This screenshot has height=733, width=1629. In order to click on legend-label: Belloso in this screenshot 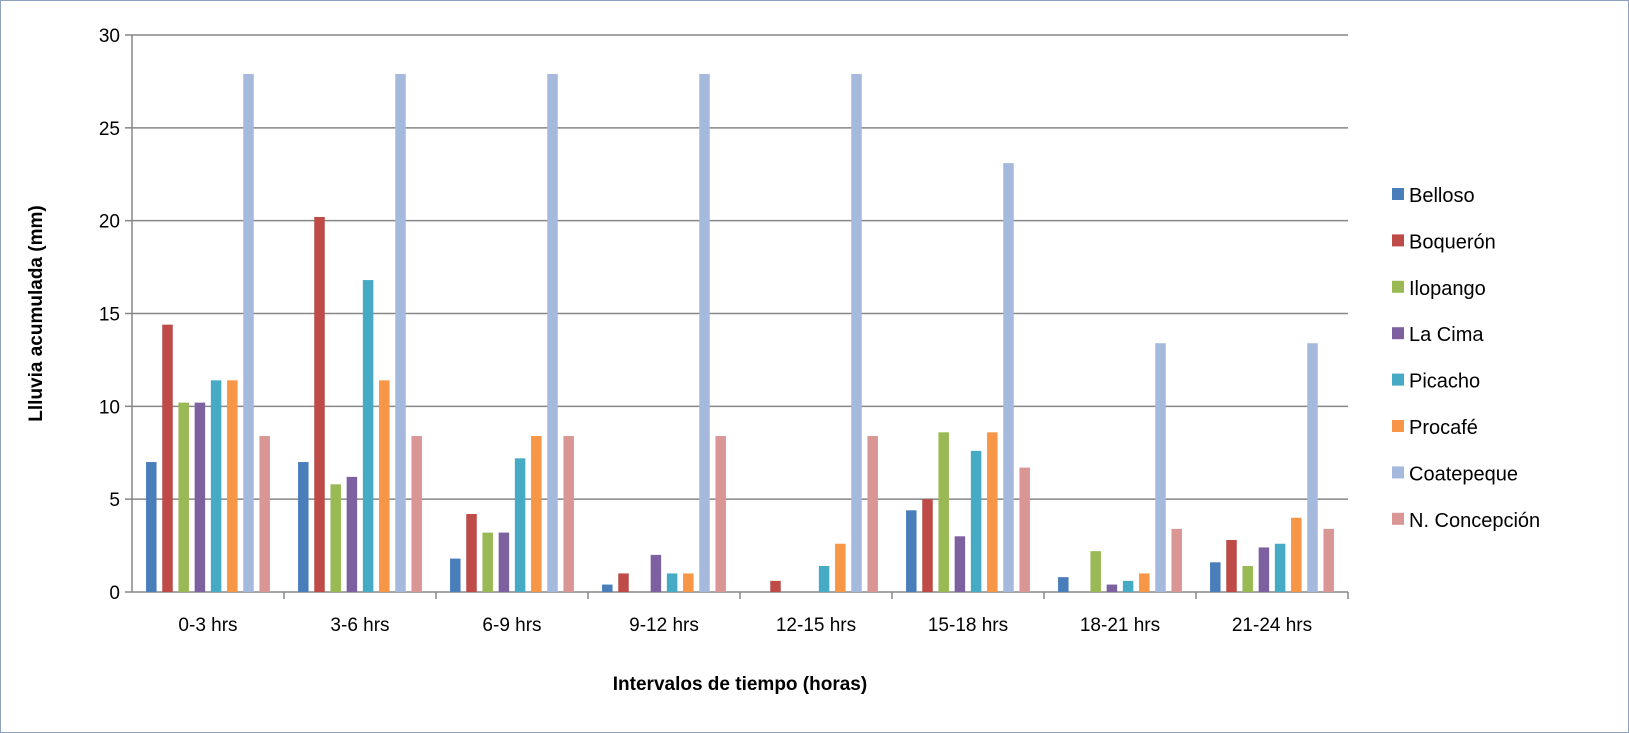, I will do `click(1442, 196)`.